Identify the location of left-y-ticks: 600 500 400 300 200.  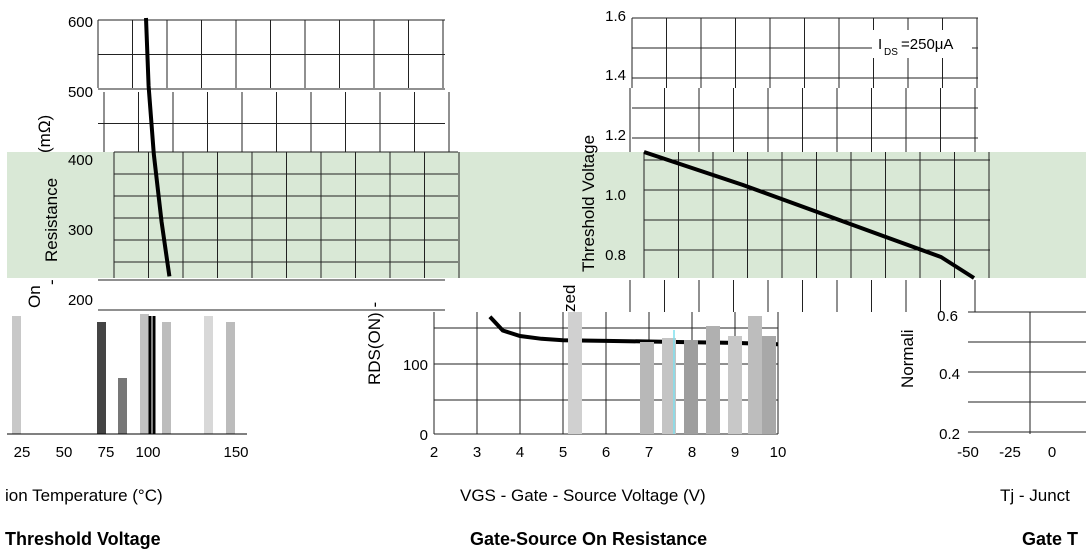
(80, 161).